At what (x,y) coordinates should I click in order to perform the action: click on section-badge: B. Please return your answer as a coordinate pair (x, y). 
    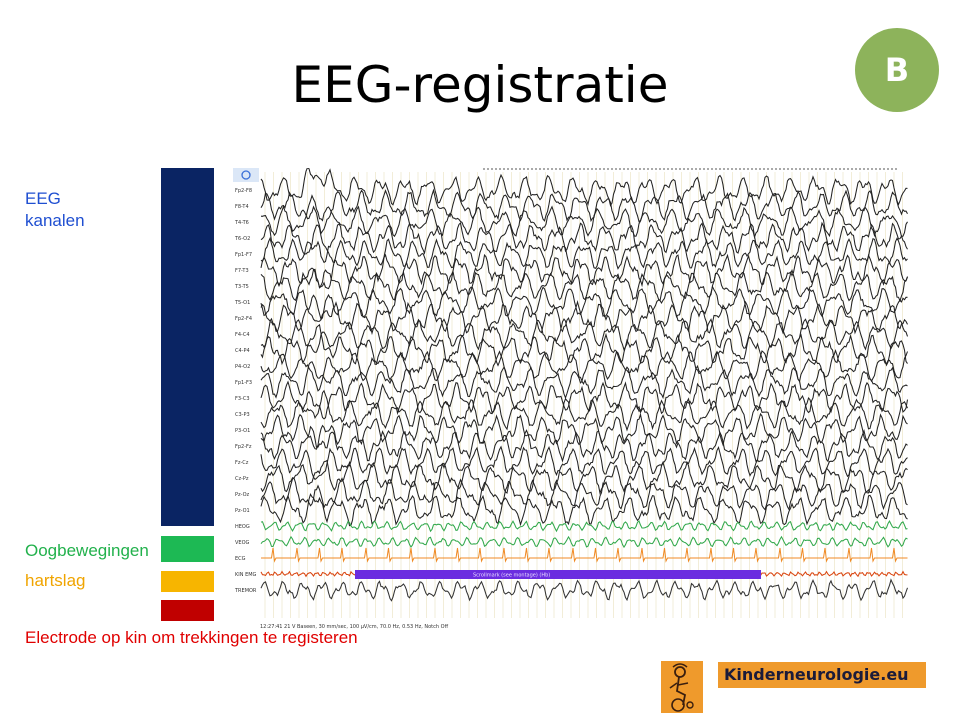
    Looking at the image, I should click on (897, 70).